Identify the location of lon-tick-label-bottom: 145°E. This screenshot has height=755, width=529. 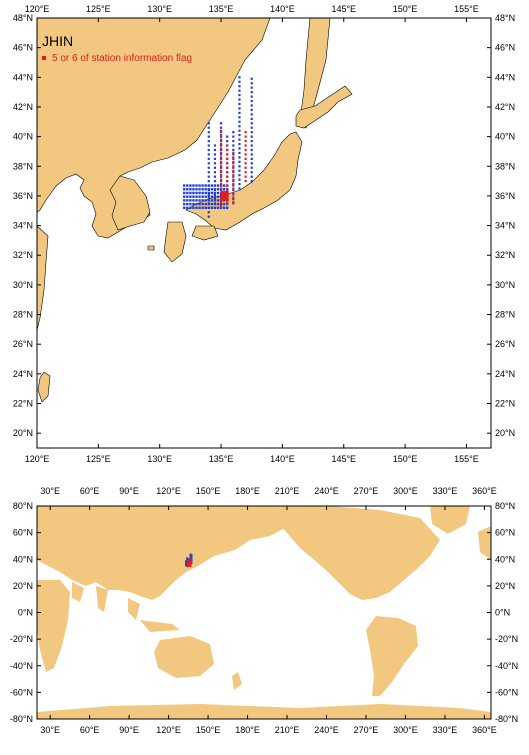
(343, 459).